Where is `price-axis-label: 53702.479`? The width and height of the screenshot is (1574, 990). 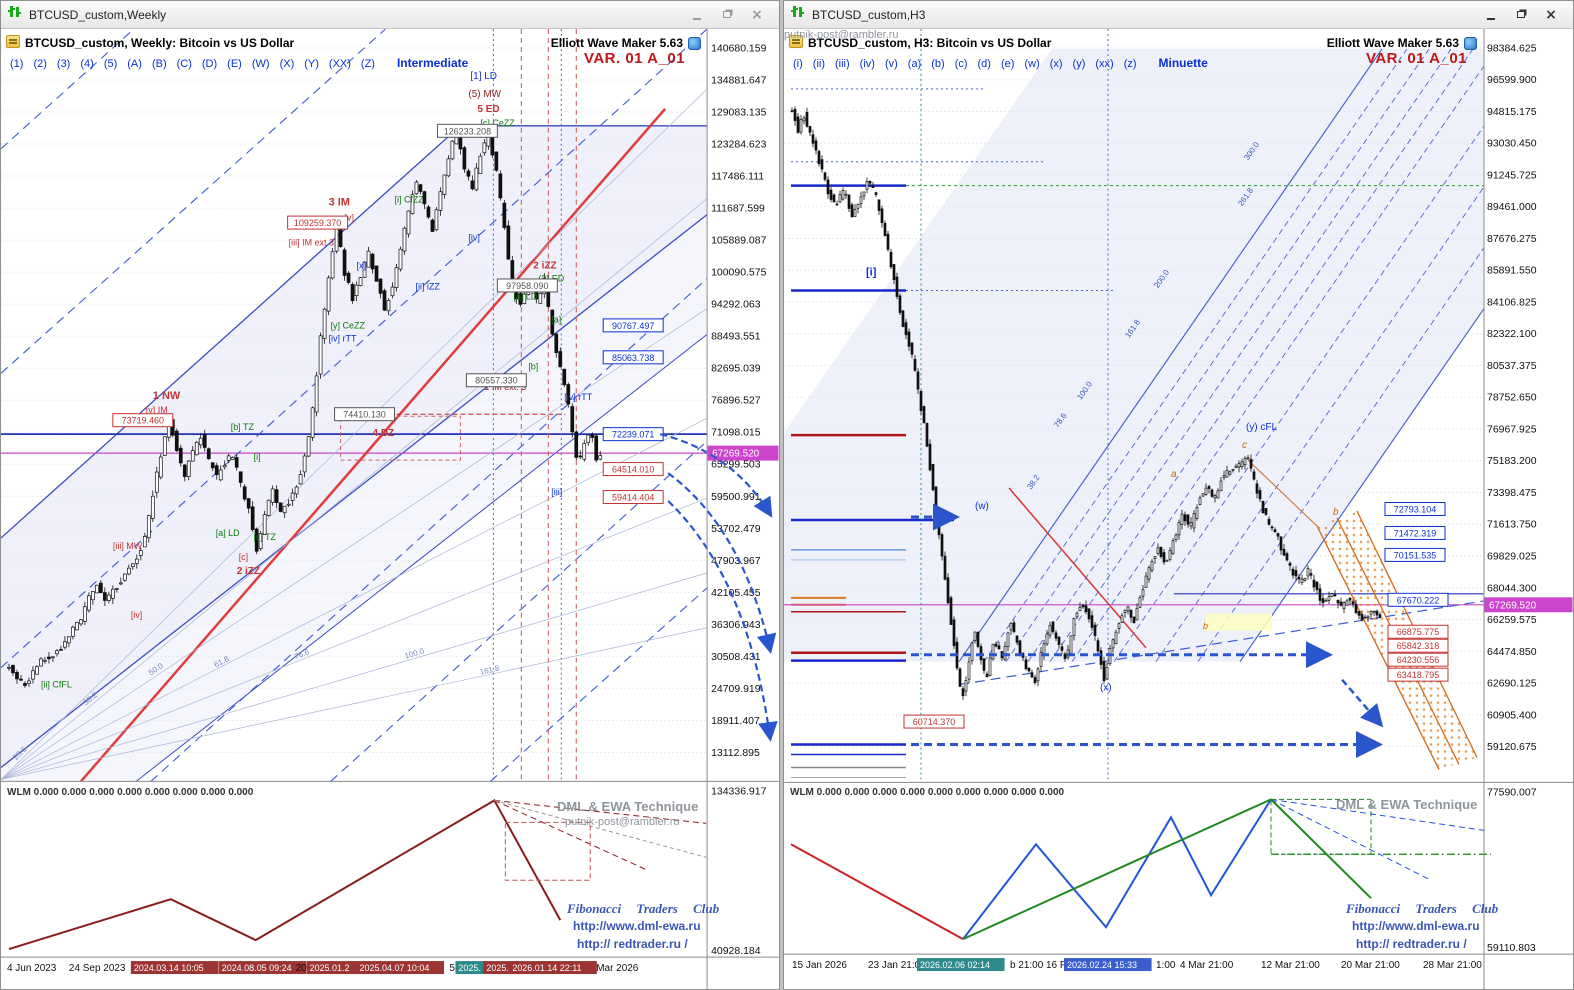
price-axis-label: 53702.479 is located at coordinates (736, 529).